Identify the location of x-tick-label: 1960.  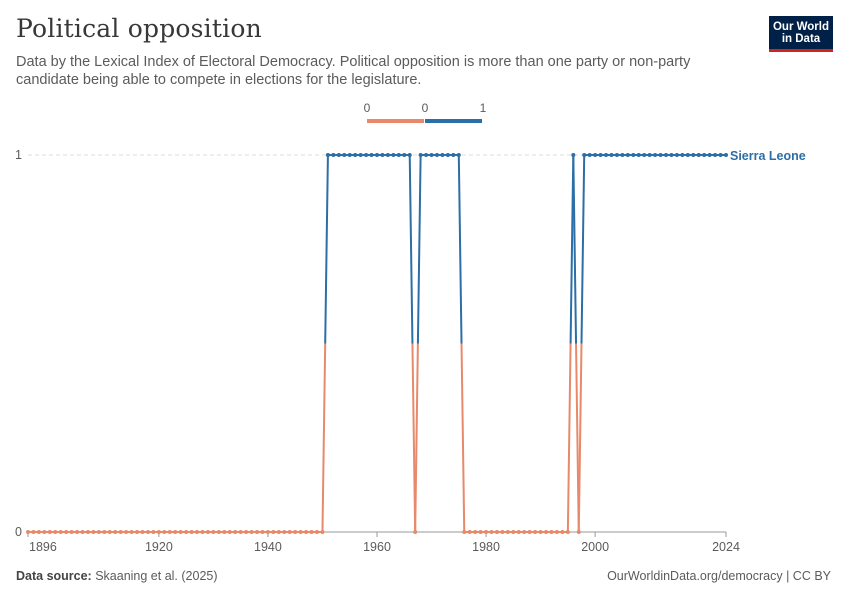
(377, 547).